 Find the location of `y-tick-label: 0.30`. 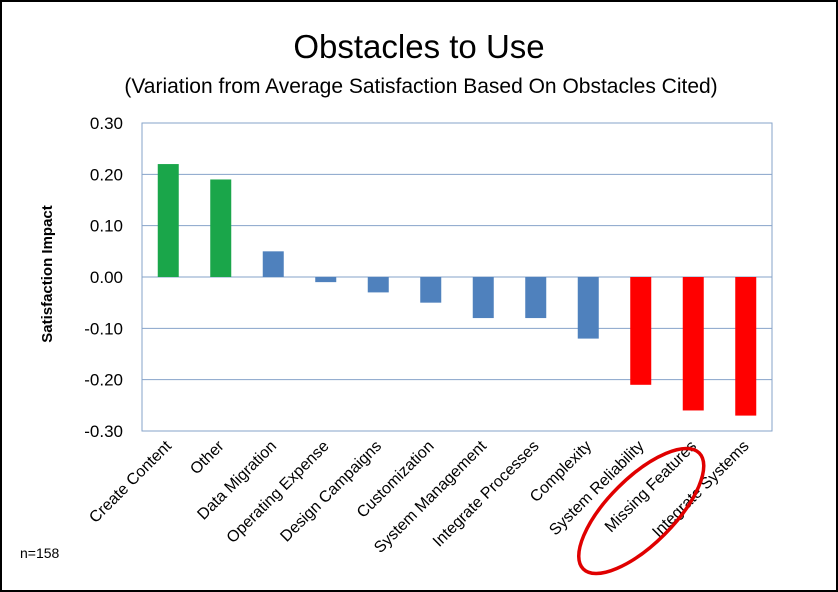

y-tick-label: 0.30 is located at coordinates (106, 123).